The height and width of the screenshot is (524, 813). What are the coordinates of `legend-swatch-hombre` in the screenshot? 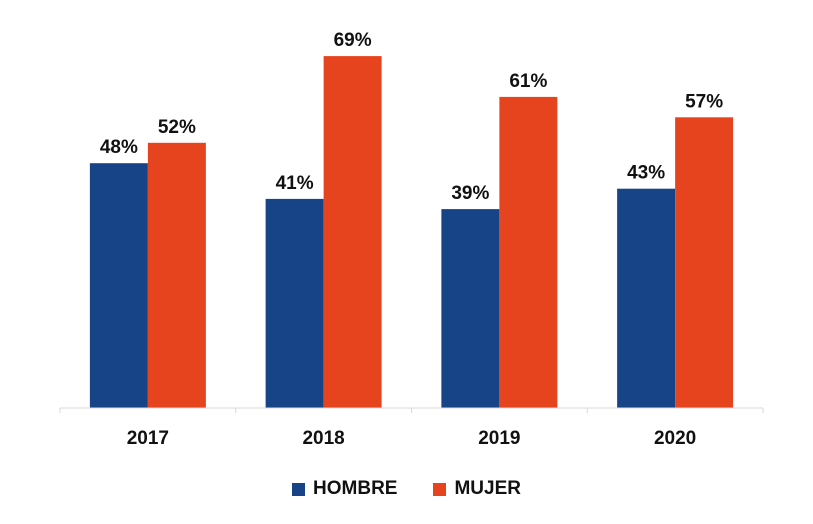 It's located at (299, 489).